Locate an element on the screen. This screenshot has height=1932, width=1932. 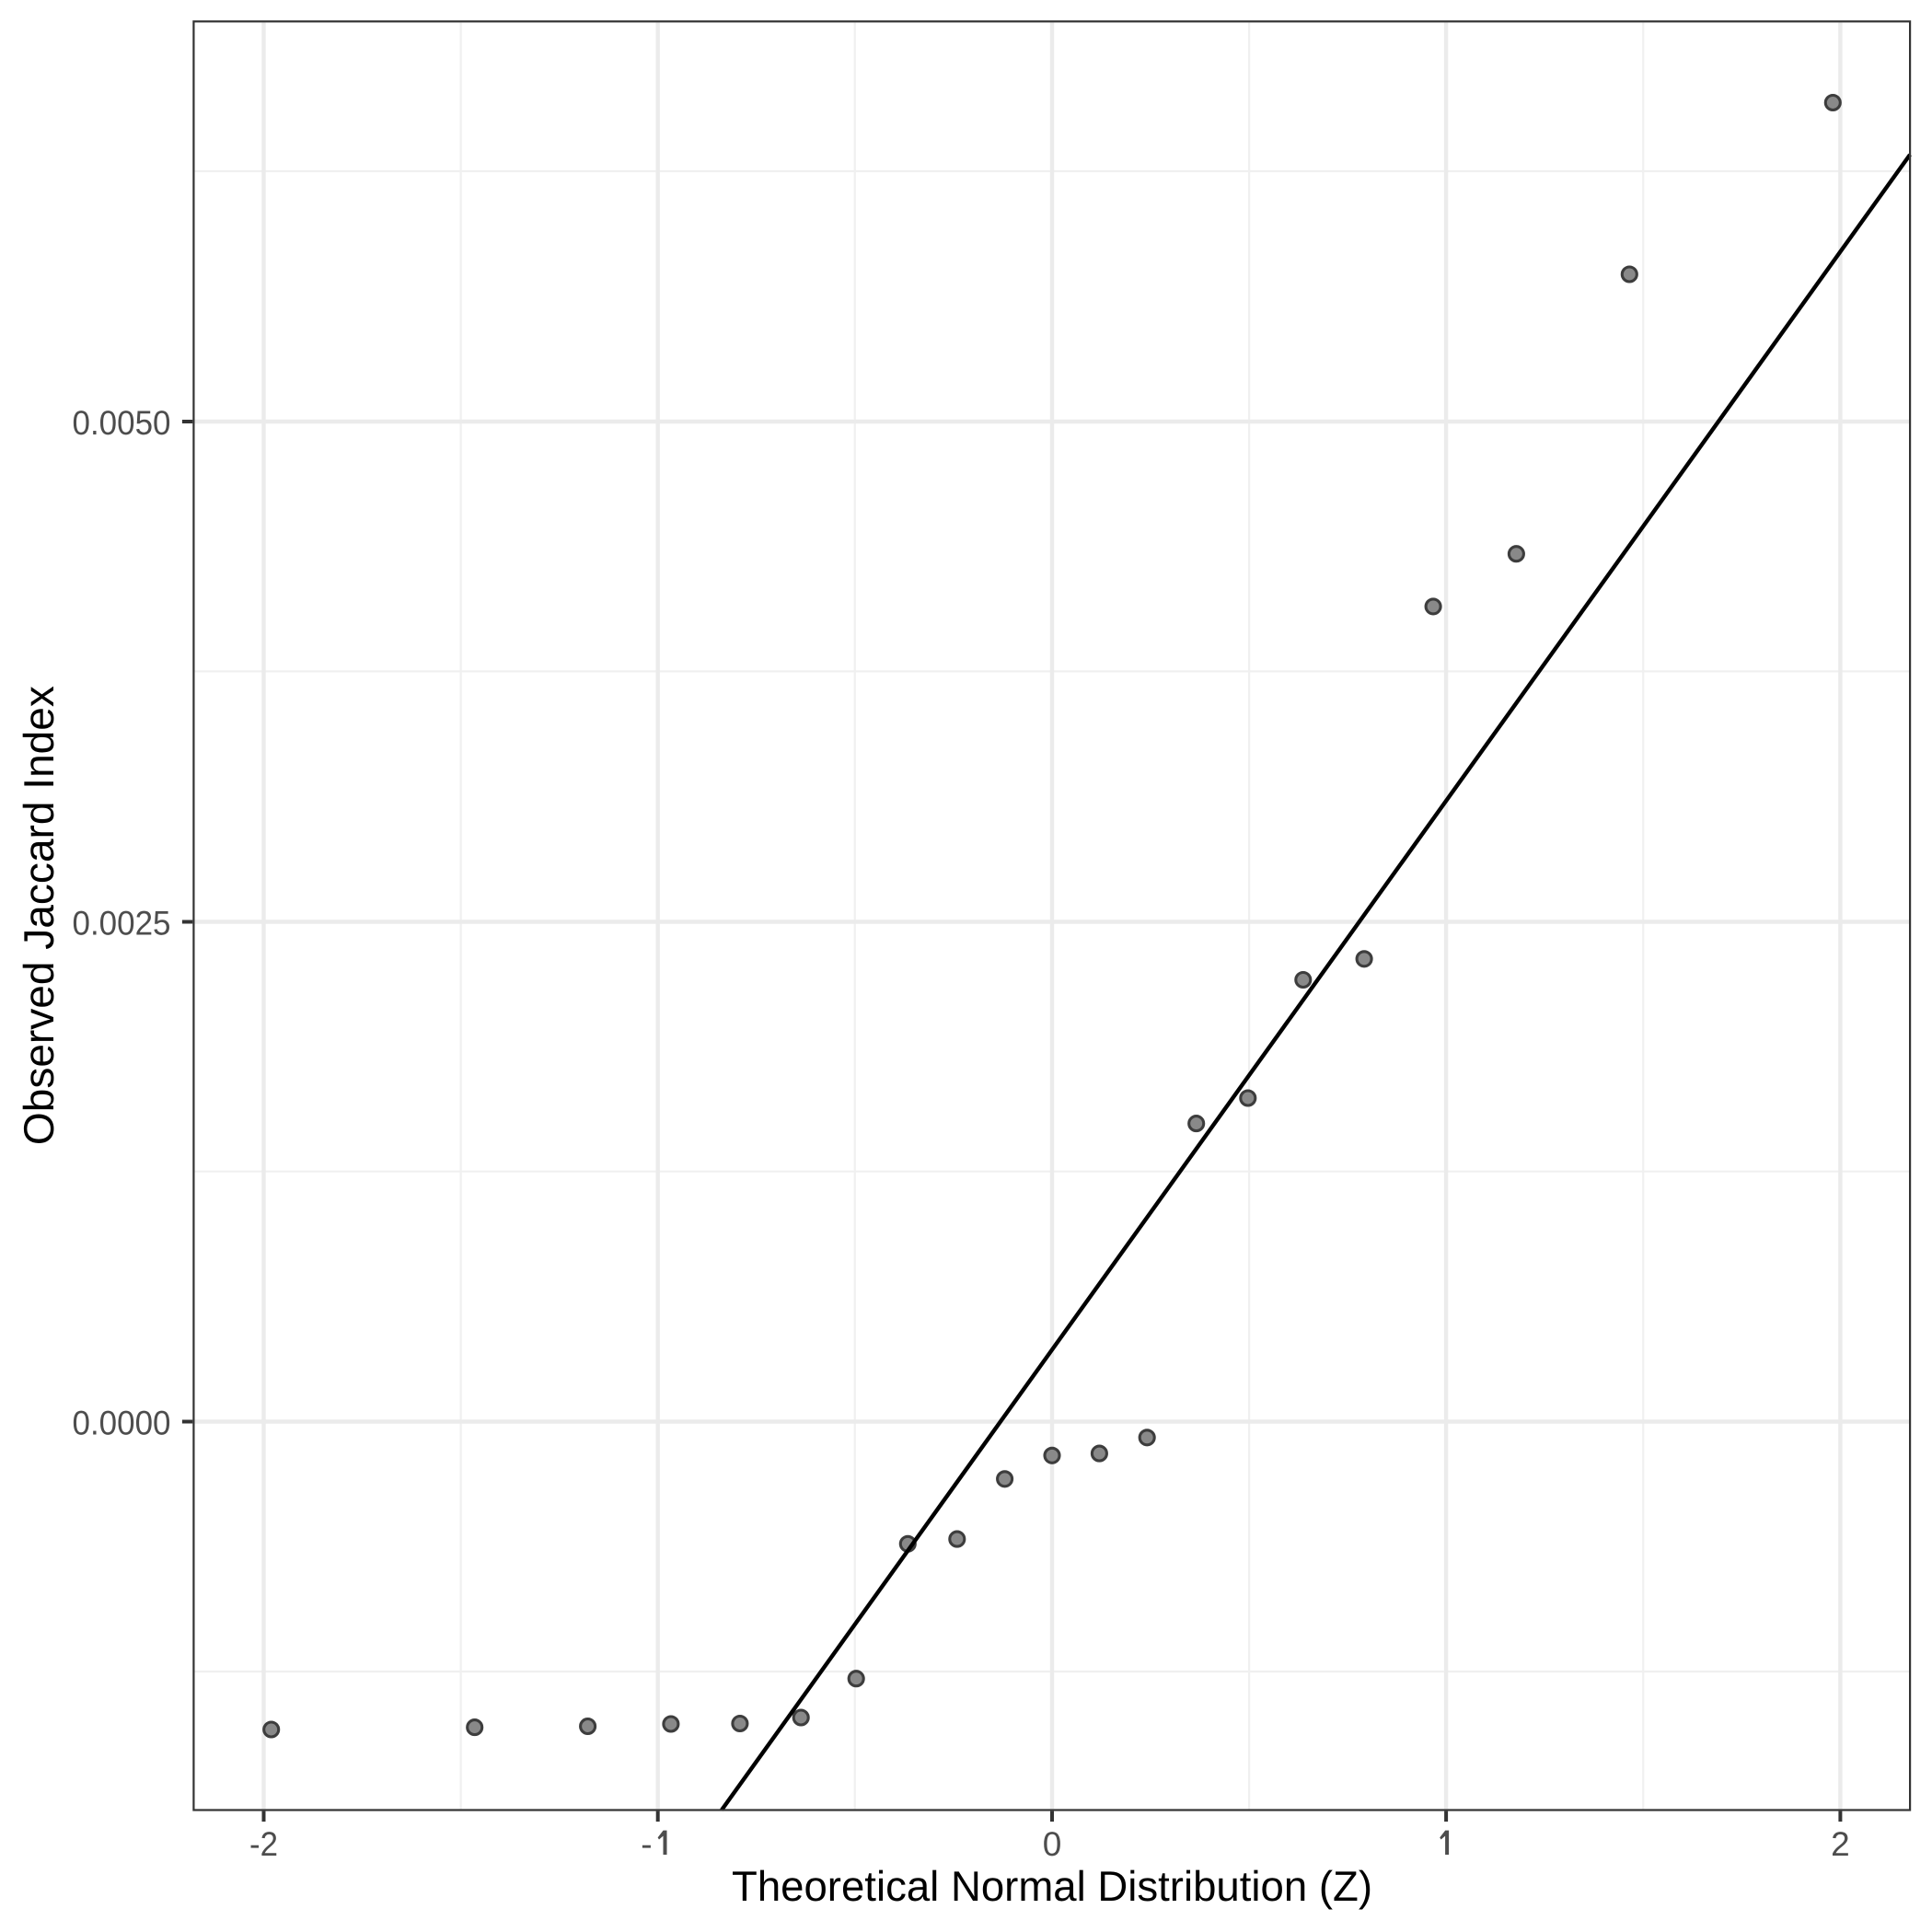
svg-text: 0.0050 is located at coordinates (122, 423).